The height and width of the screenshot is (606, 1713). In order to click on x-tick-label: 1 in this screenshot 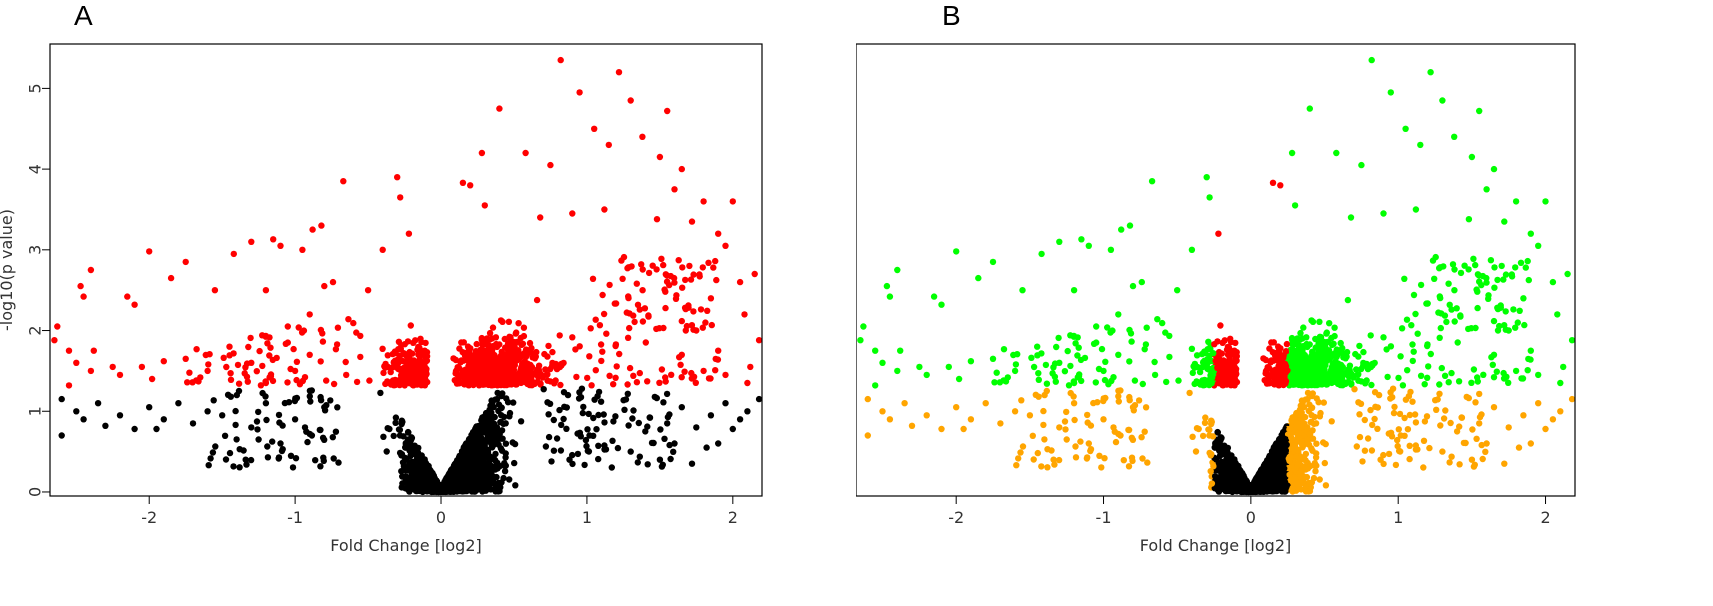, I will do `click(587, 517)`.